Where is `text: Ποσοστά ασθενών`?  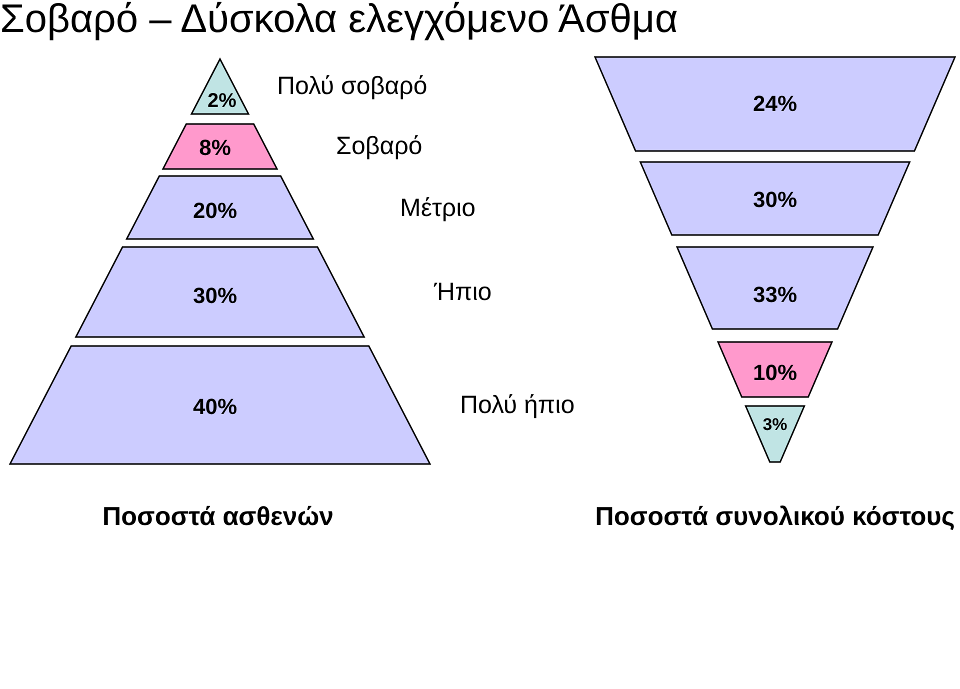 text: Ποσοστά ασθενών is located at coordinates (218, 516).